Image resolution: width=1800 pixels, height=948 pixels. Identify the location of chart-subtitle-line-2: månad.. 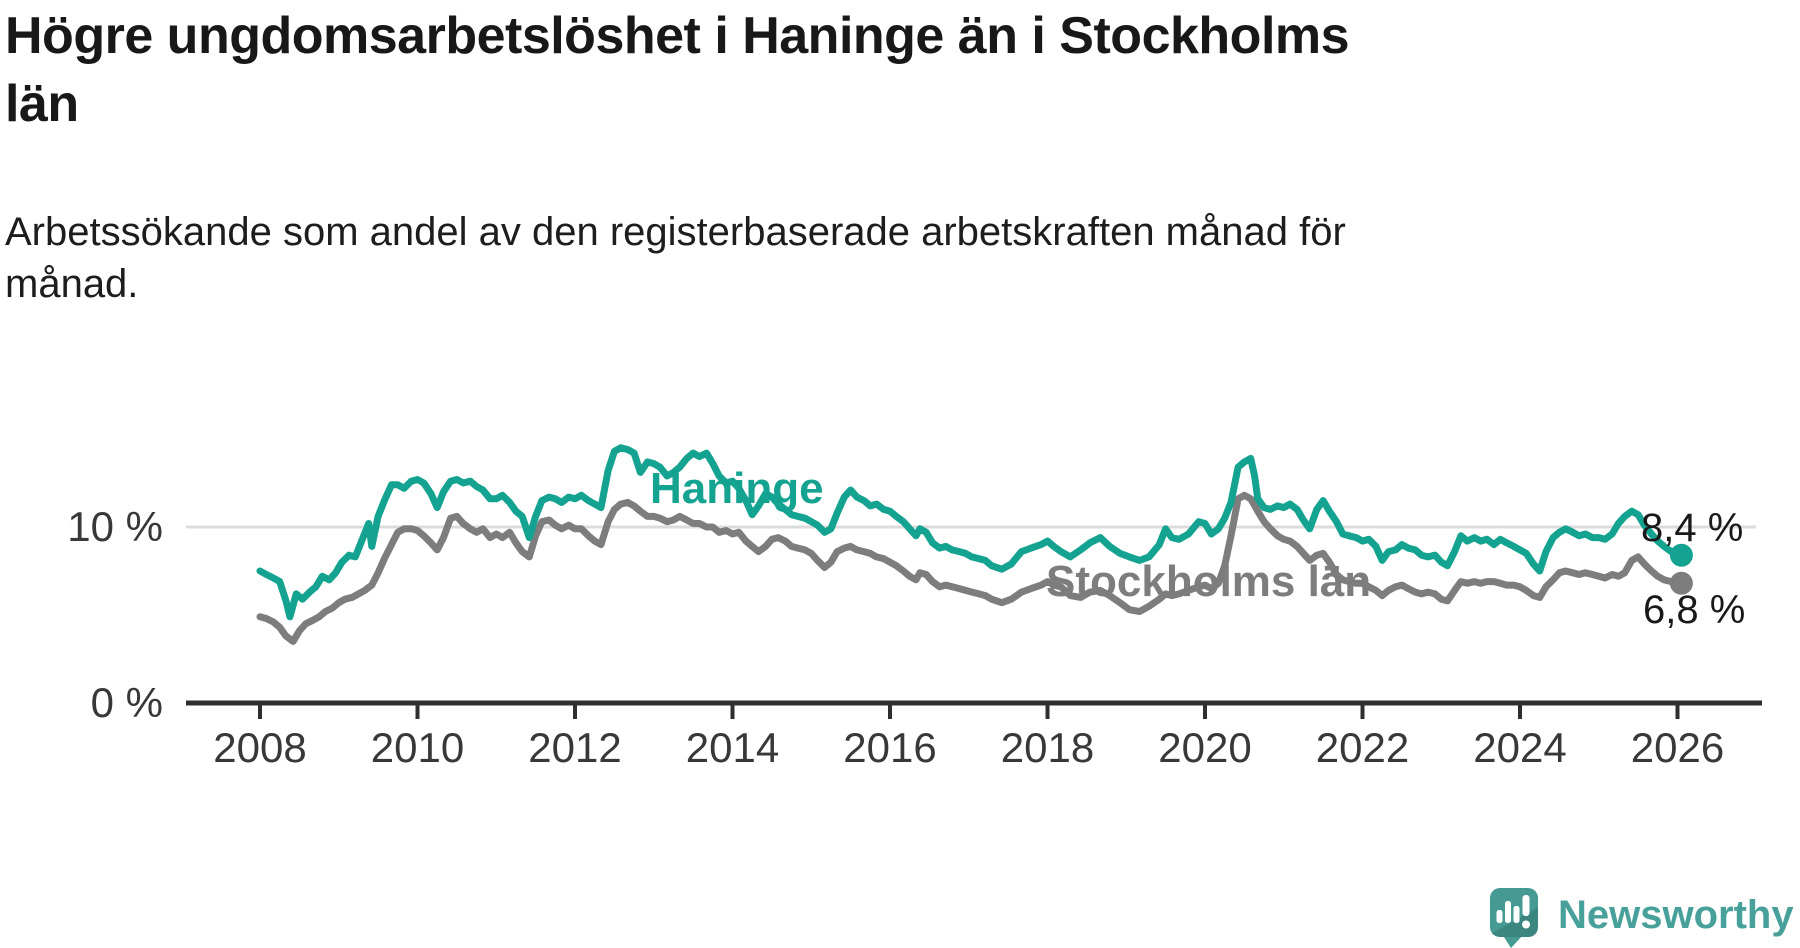
(72, 284).